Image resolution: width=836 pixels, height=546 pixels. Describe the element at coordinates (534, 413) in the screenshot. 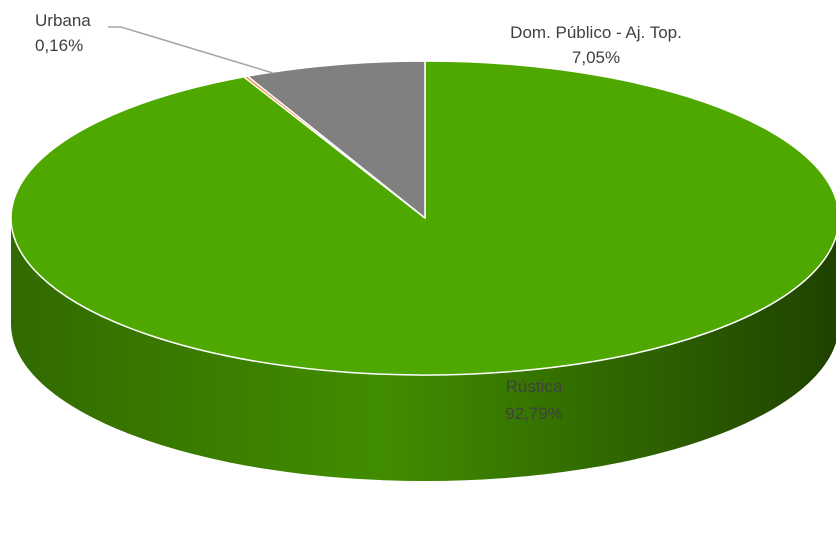

I see `slice-value-rustica: 92,79%` at that location.